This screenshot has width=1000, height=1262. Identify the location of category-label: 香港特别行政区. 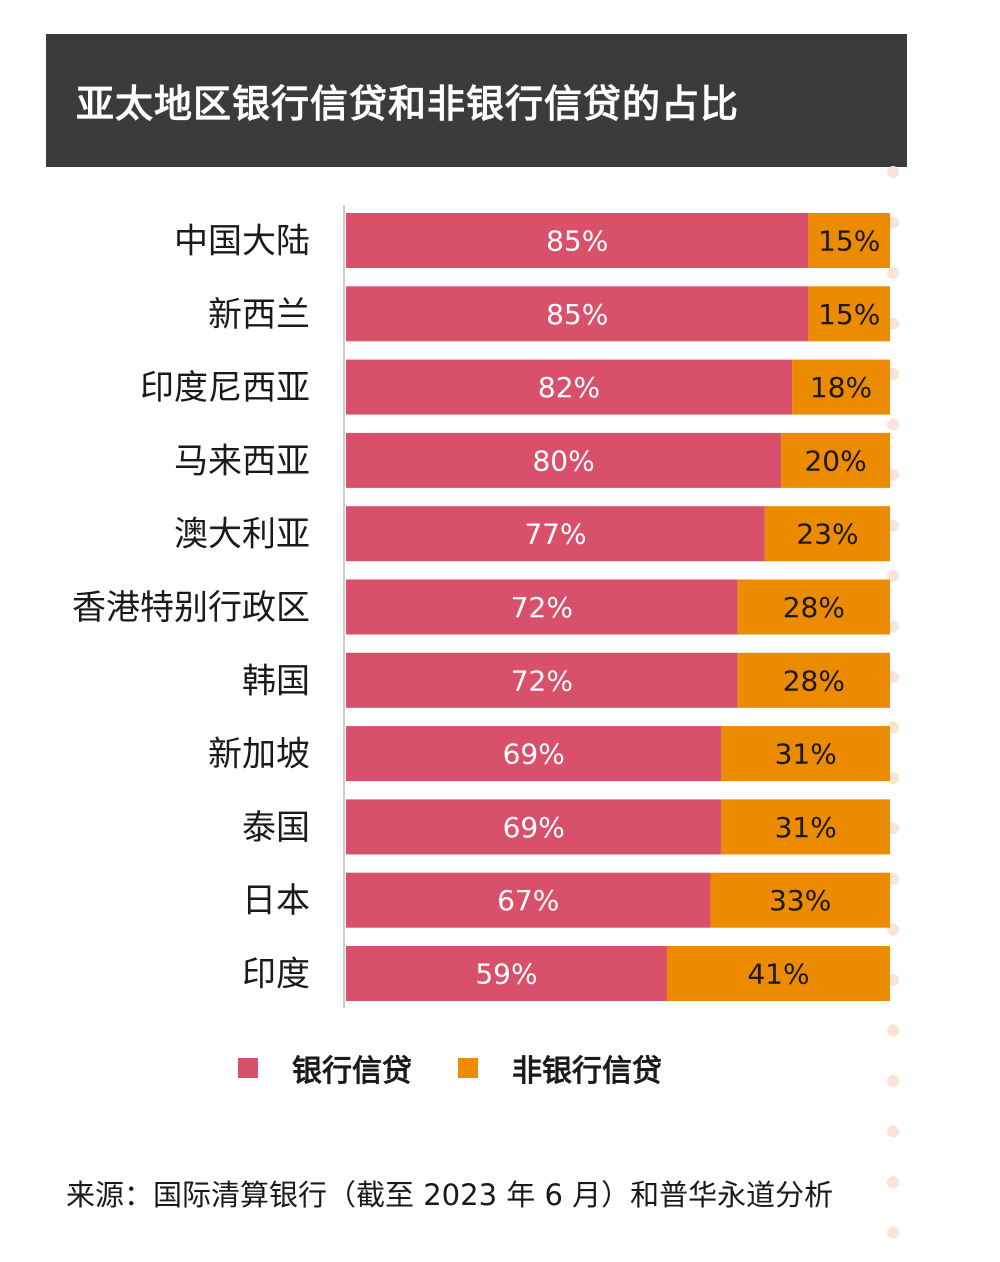
(191, 608).